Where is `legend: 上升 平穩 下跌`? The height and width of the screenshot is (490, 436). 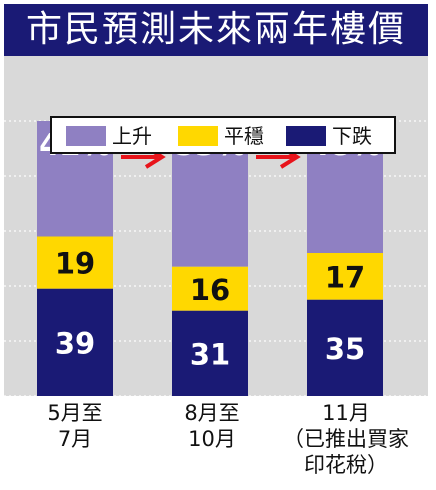
legend: 上升 平穩 下跌 is located at coordinates (223, 135).